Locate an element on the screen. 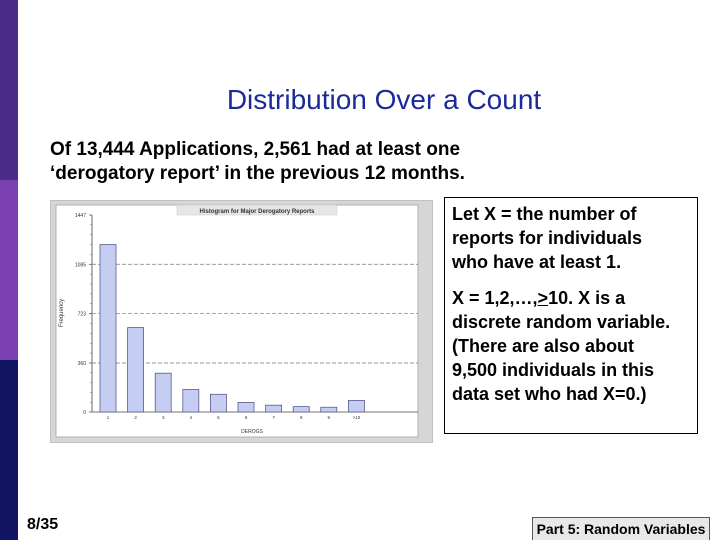 This screenshot has width=720, height=540. callout-text: X = 1,2,…, is located at coordinates (495, 298).